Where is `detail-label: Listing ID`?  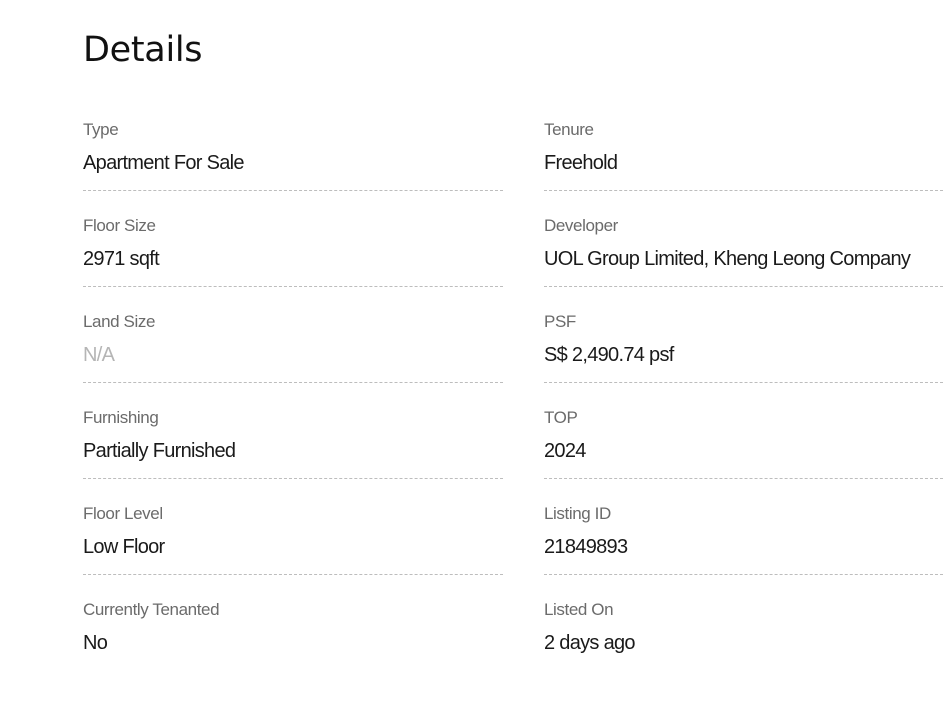 detail-label: Listing ID is located at coordinates (577, 513).